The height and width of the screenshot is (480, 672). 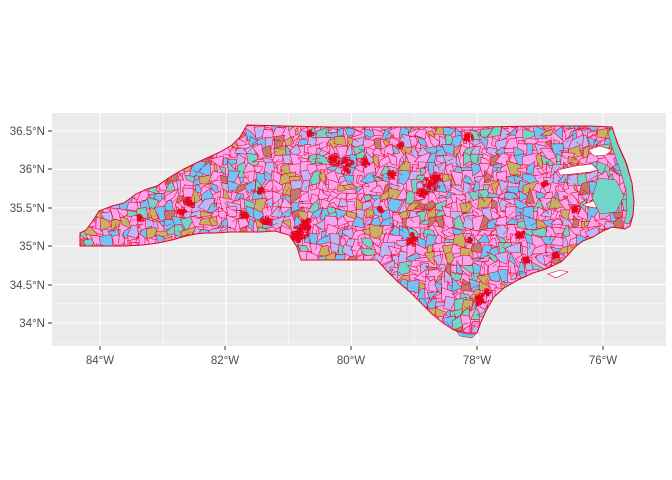 What do you see at coordinates (31, 228) in the screenshot?
I see `y-axis: 34°N 34.5°N 35°N 35.5°N 36°N 36.5°N` at bounding box center [31, 228].